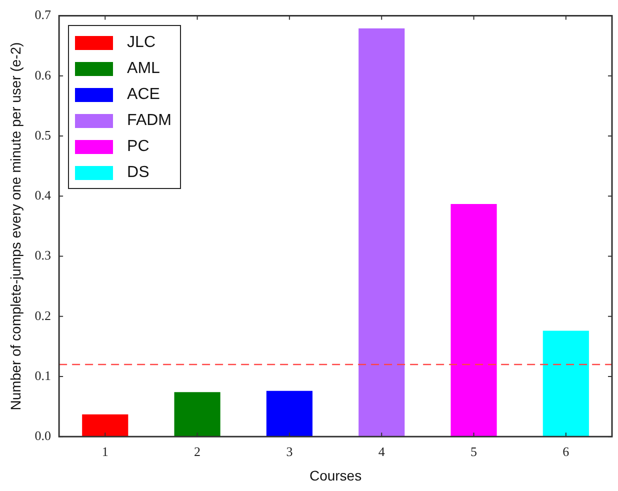 The width and height of the screenshot is (618, 491). I want to click on y-tick-label: 0.5, so click(43, 134).